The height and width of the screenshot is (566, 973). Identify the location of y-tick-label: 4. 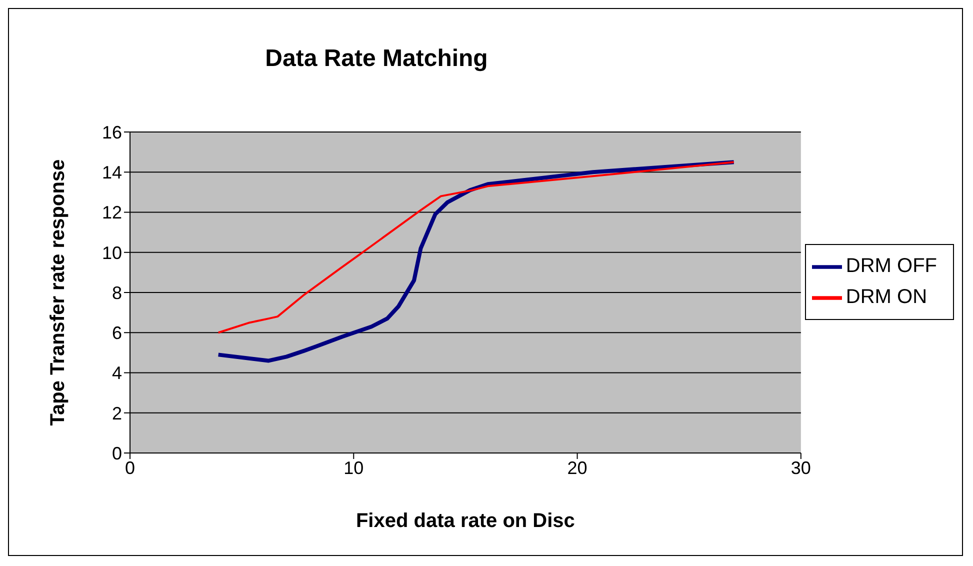
(117, 373).